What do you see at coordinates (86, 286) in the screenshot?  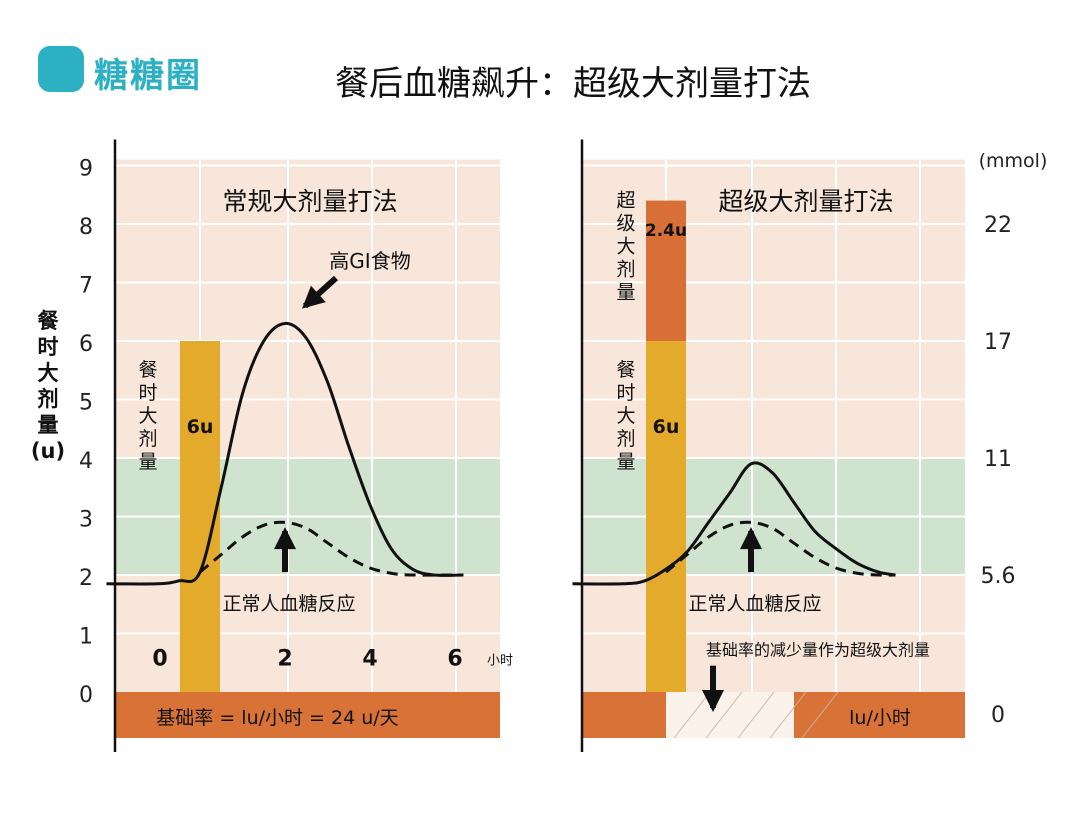 I see `y-tick-label: 7` at bounding box center [86, 286].